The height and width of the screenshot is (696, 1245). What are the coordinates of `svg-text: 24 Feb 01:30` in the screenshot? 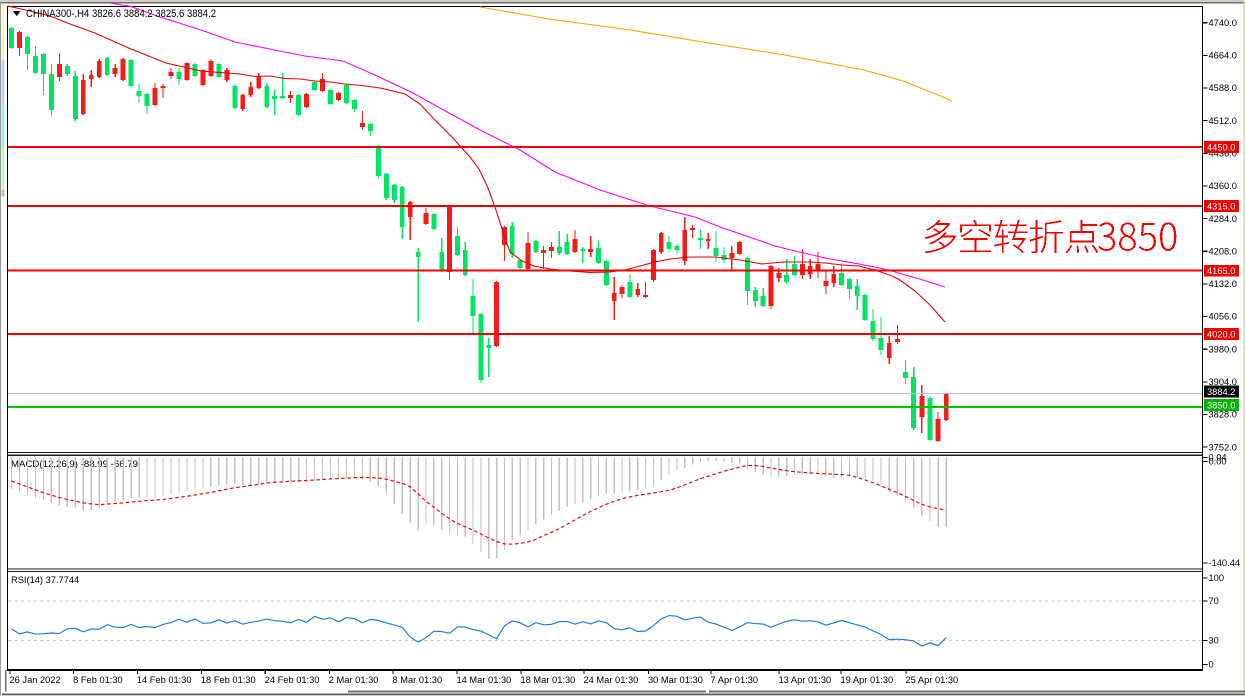 It's located at (292, 680).